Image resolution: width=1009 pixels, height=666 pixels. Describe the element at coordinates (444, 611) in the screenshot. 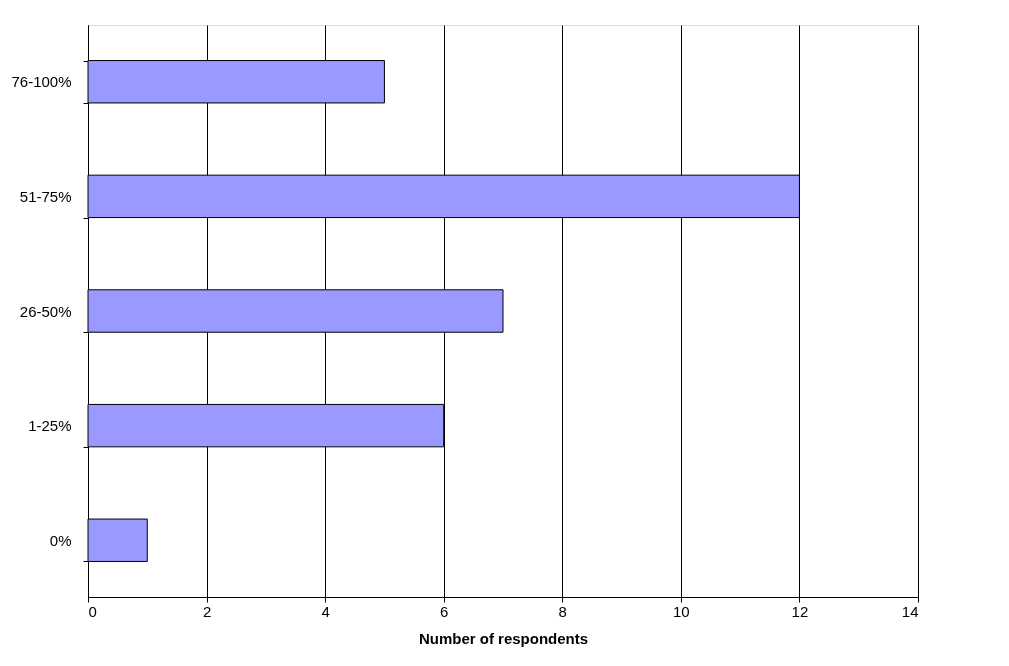

I see `x-tick-label: 6` at that location.